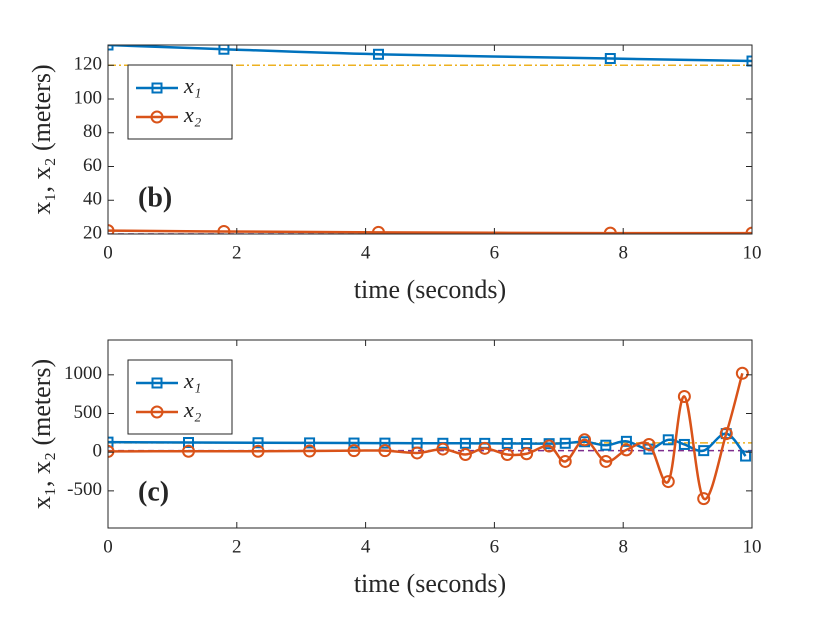 Image resolution: width=830 pixels, height=623 pixels. Describe the element at coordinates (88, 64) in the screenshot. I see `y-tick-label: 120` at that location.